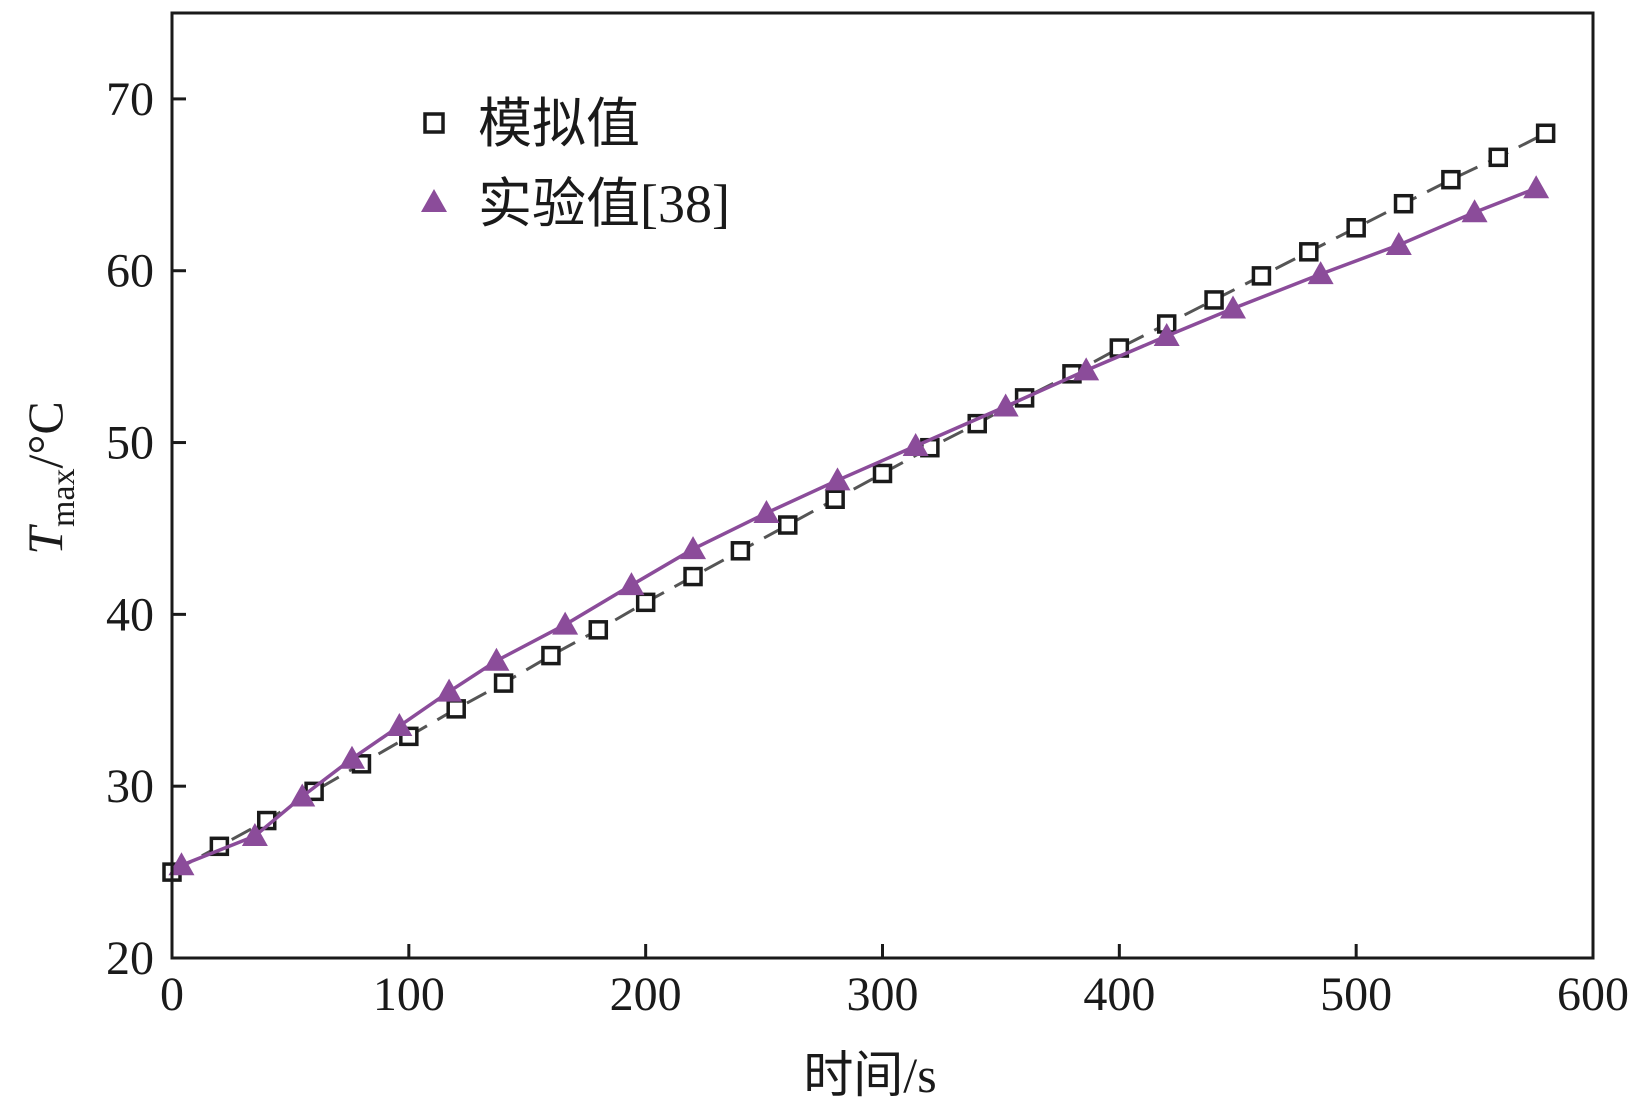 The image size is (1647, 1102). I want to click on legend-marker-experimental, so click(434, 200).